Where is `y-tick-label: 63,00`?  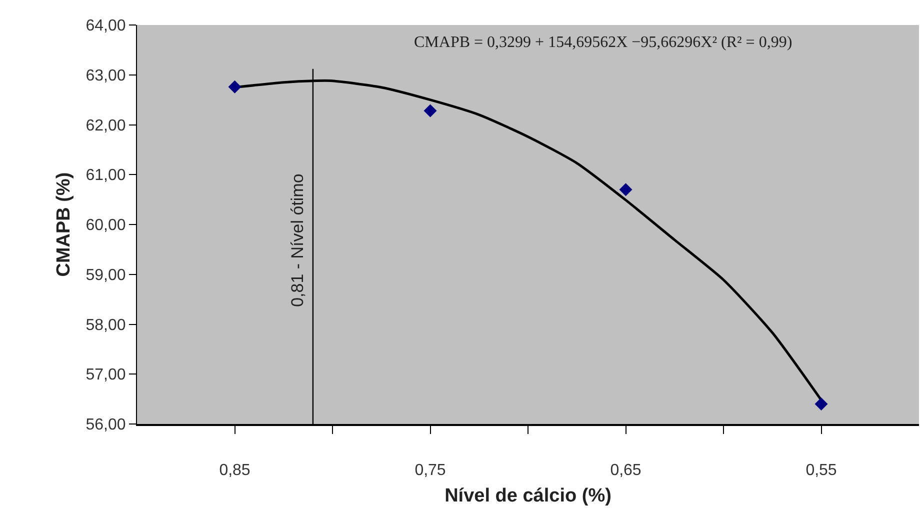
y-tick-label: 63,00 is located at coordinates (106, 75).